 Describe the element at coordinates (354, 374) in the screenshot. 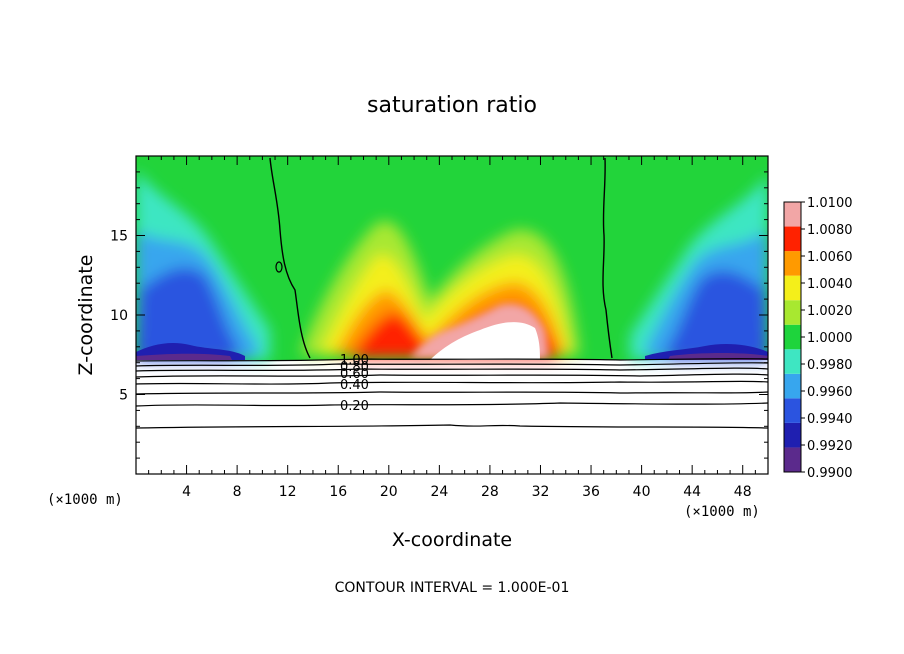

I see `contour-label: 0.60` at that location.